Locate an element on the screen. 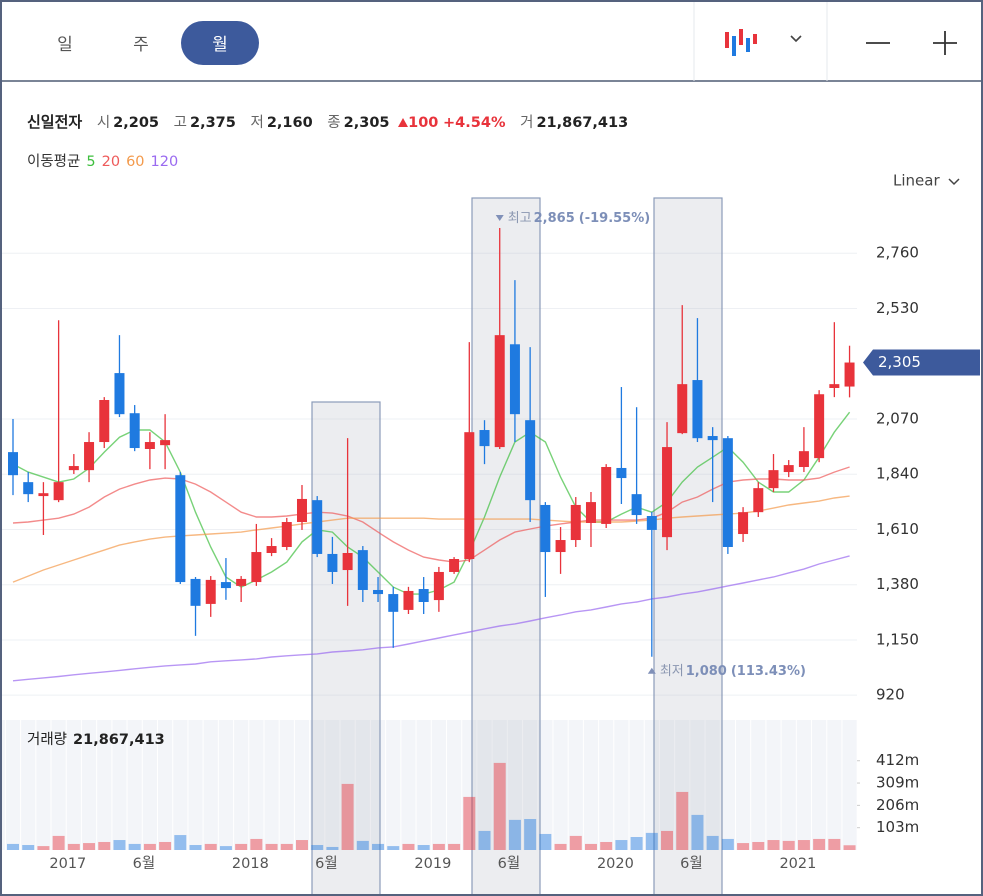 The height and width of the screenshot is (896, 983). x-tick-label: 2019 is located at coordinates (432, 864).